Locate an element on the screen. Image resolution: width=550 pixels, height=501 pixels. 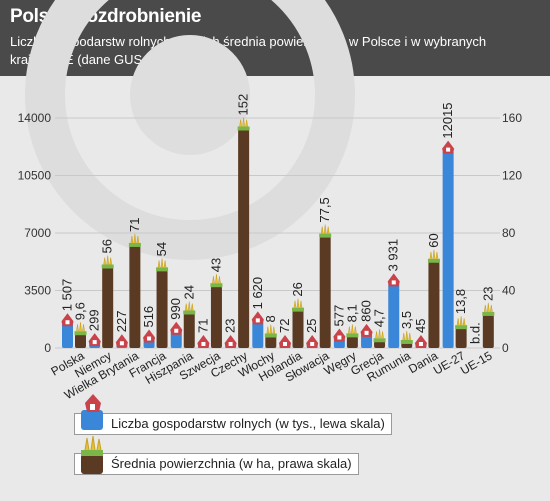
category-label: UE-15 is located at coordinates (476, 362).